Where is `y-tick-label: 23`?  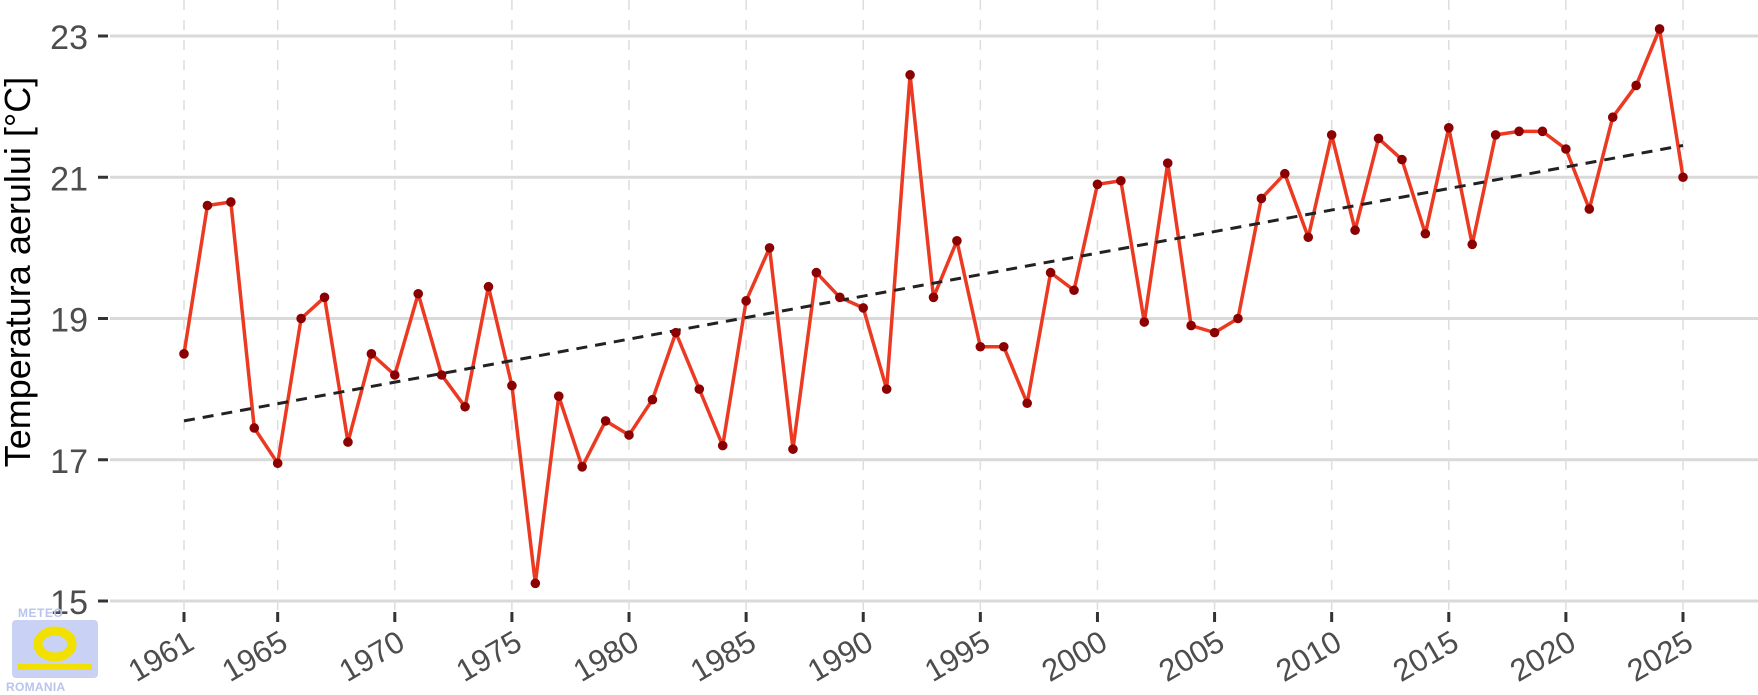 y-tick-label: 23 is located at coordinates (69, 38).